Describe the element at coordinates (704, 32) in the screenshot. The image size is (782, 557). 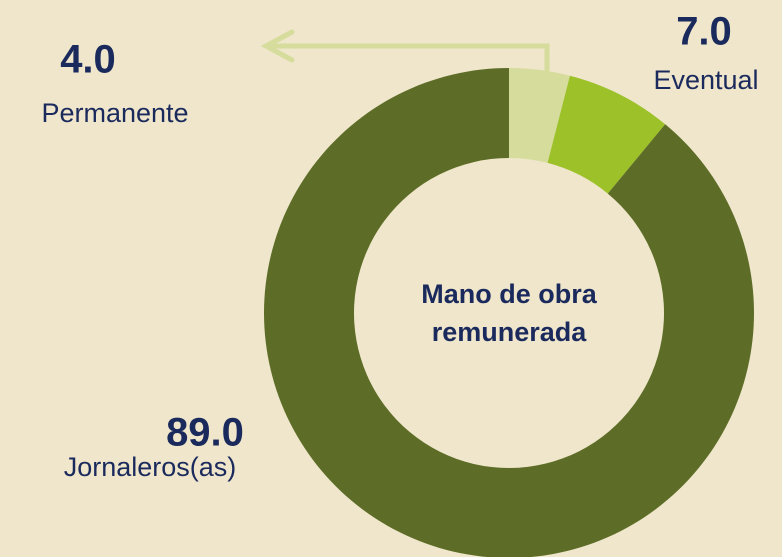
I see `value-label: 7.0` at that location.